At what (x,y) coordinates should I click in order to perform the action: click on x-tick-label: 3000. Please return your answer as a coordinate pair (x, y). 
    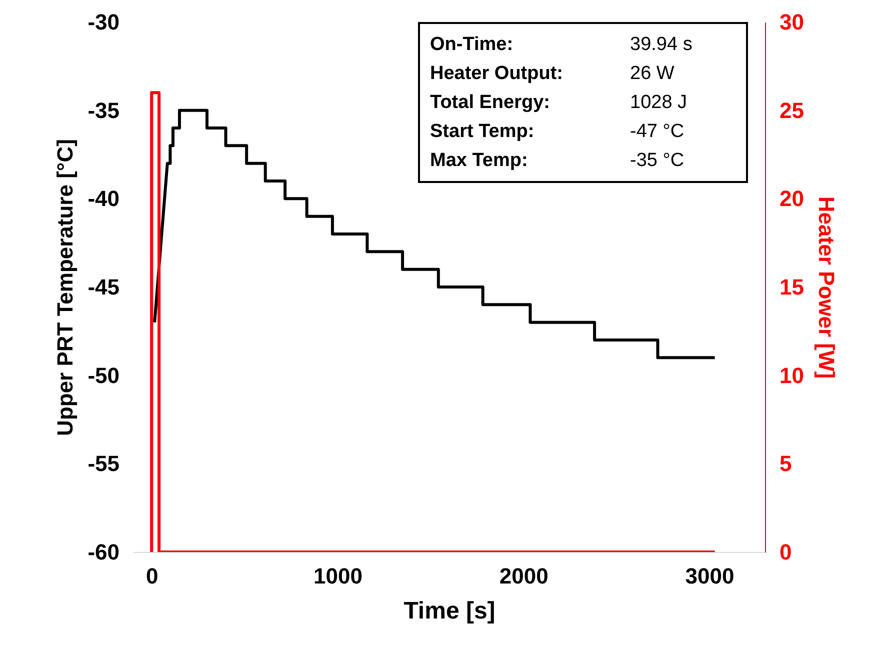
    Looking at the image, I should click on (709, 576).